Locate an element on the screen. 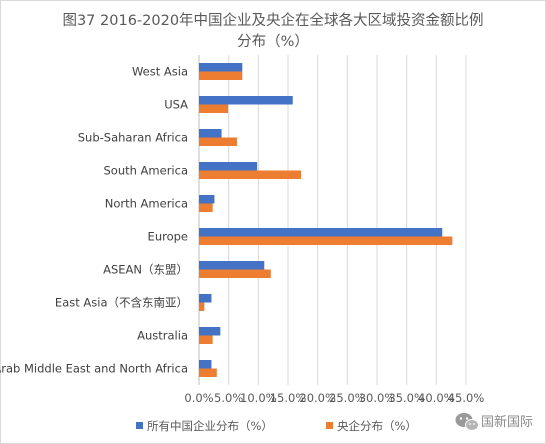 Image resolution: width=546 pixels, height=444 pixels. category-label: Australia is located at coordinates (162, 336).